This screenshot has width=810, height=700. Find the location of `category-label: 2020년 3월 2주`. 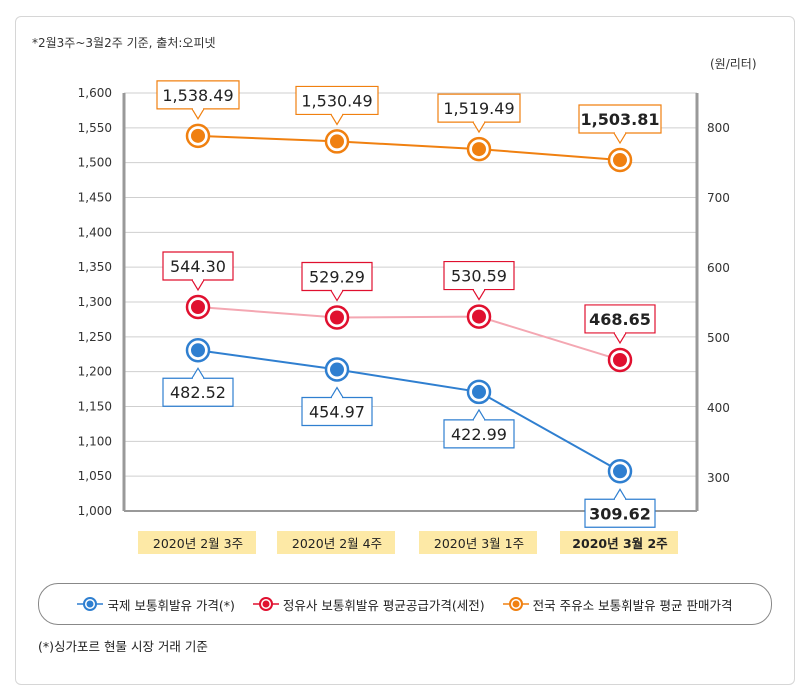

category-label: 2020년 3월 2주 is located at coordinates (620, 543).